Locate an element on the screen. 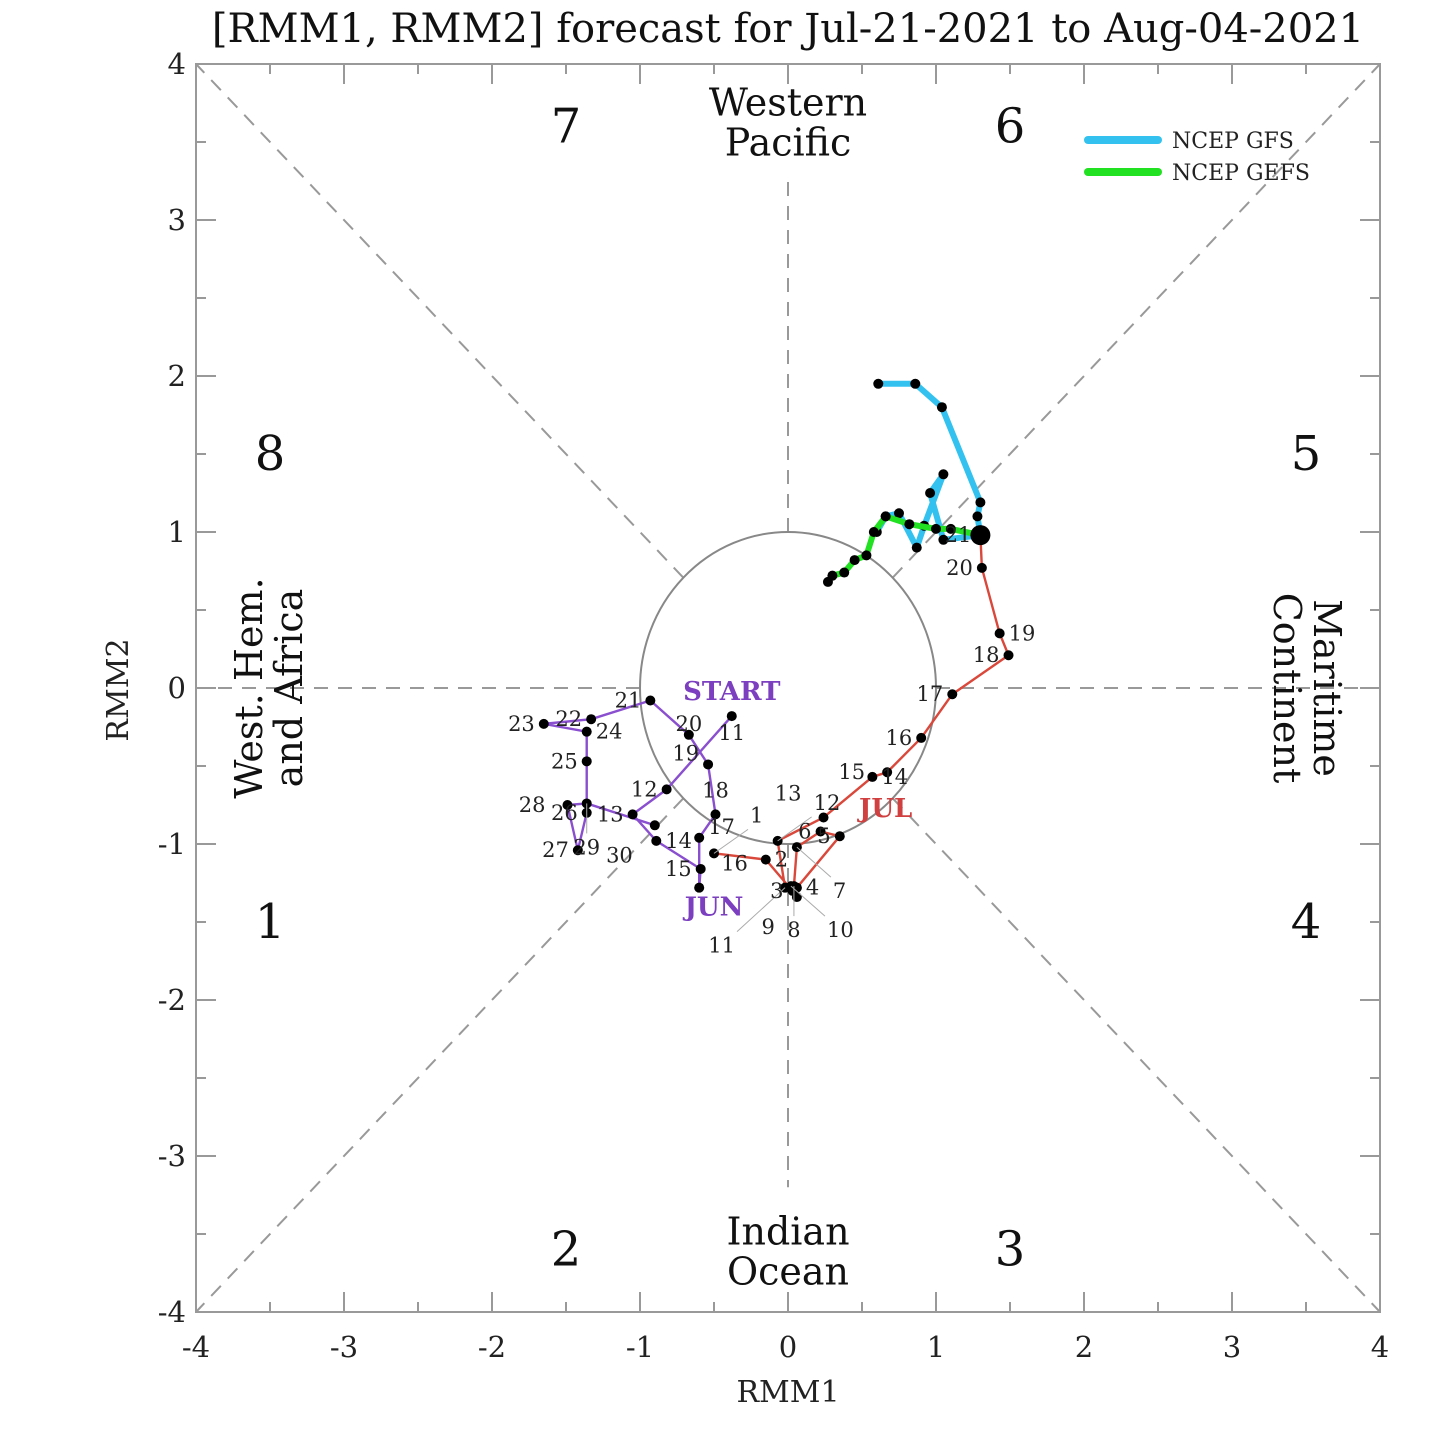 The height and width of the screenshot is (1440, 1440). y-tick-label: 1 is located at coordinates (177, 532).